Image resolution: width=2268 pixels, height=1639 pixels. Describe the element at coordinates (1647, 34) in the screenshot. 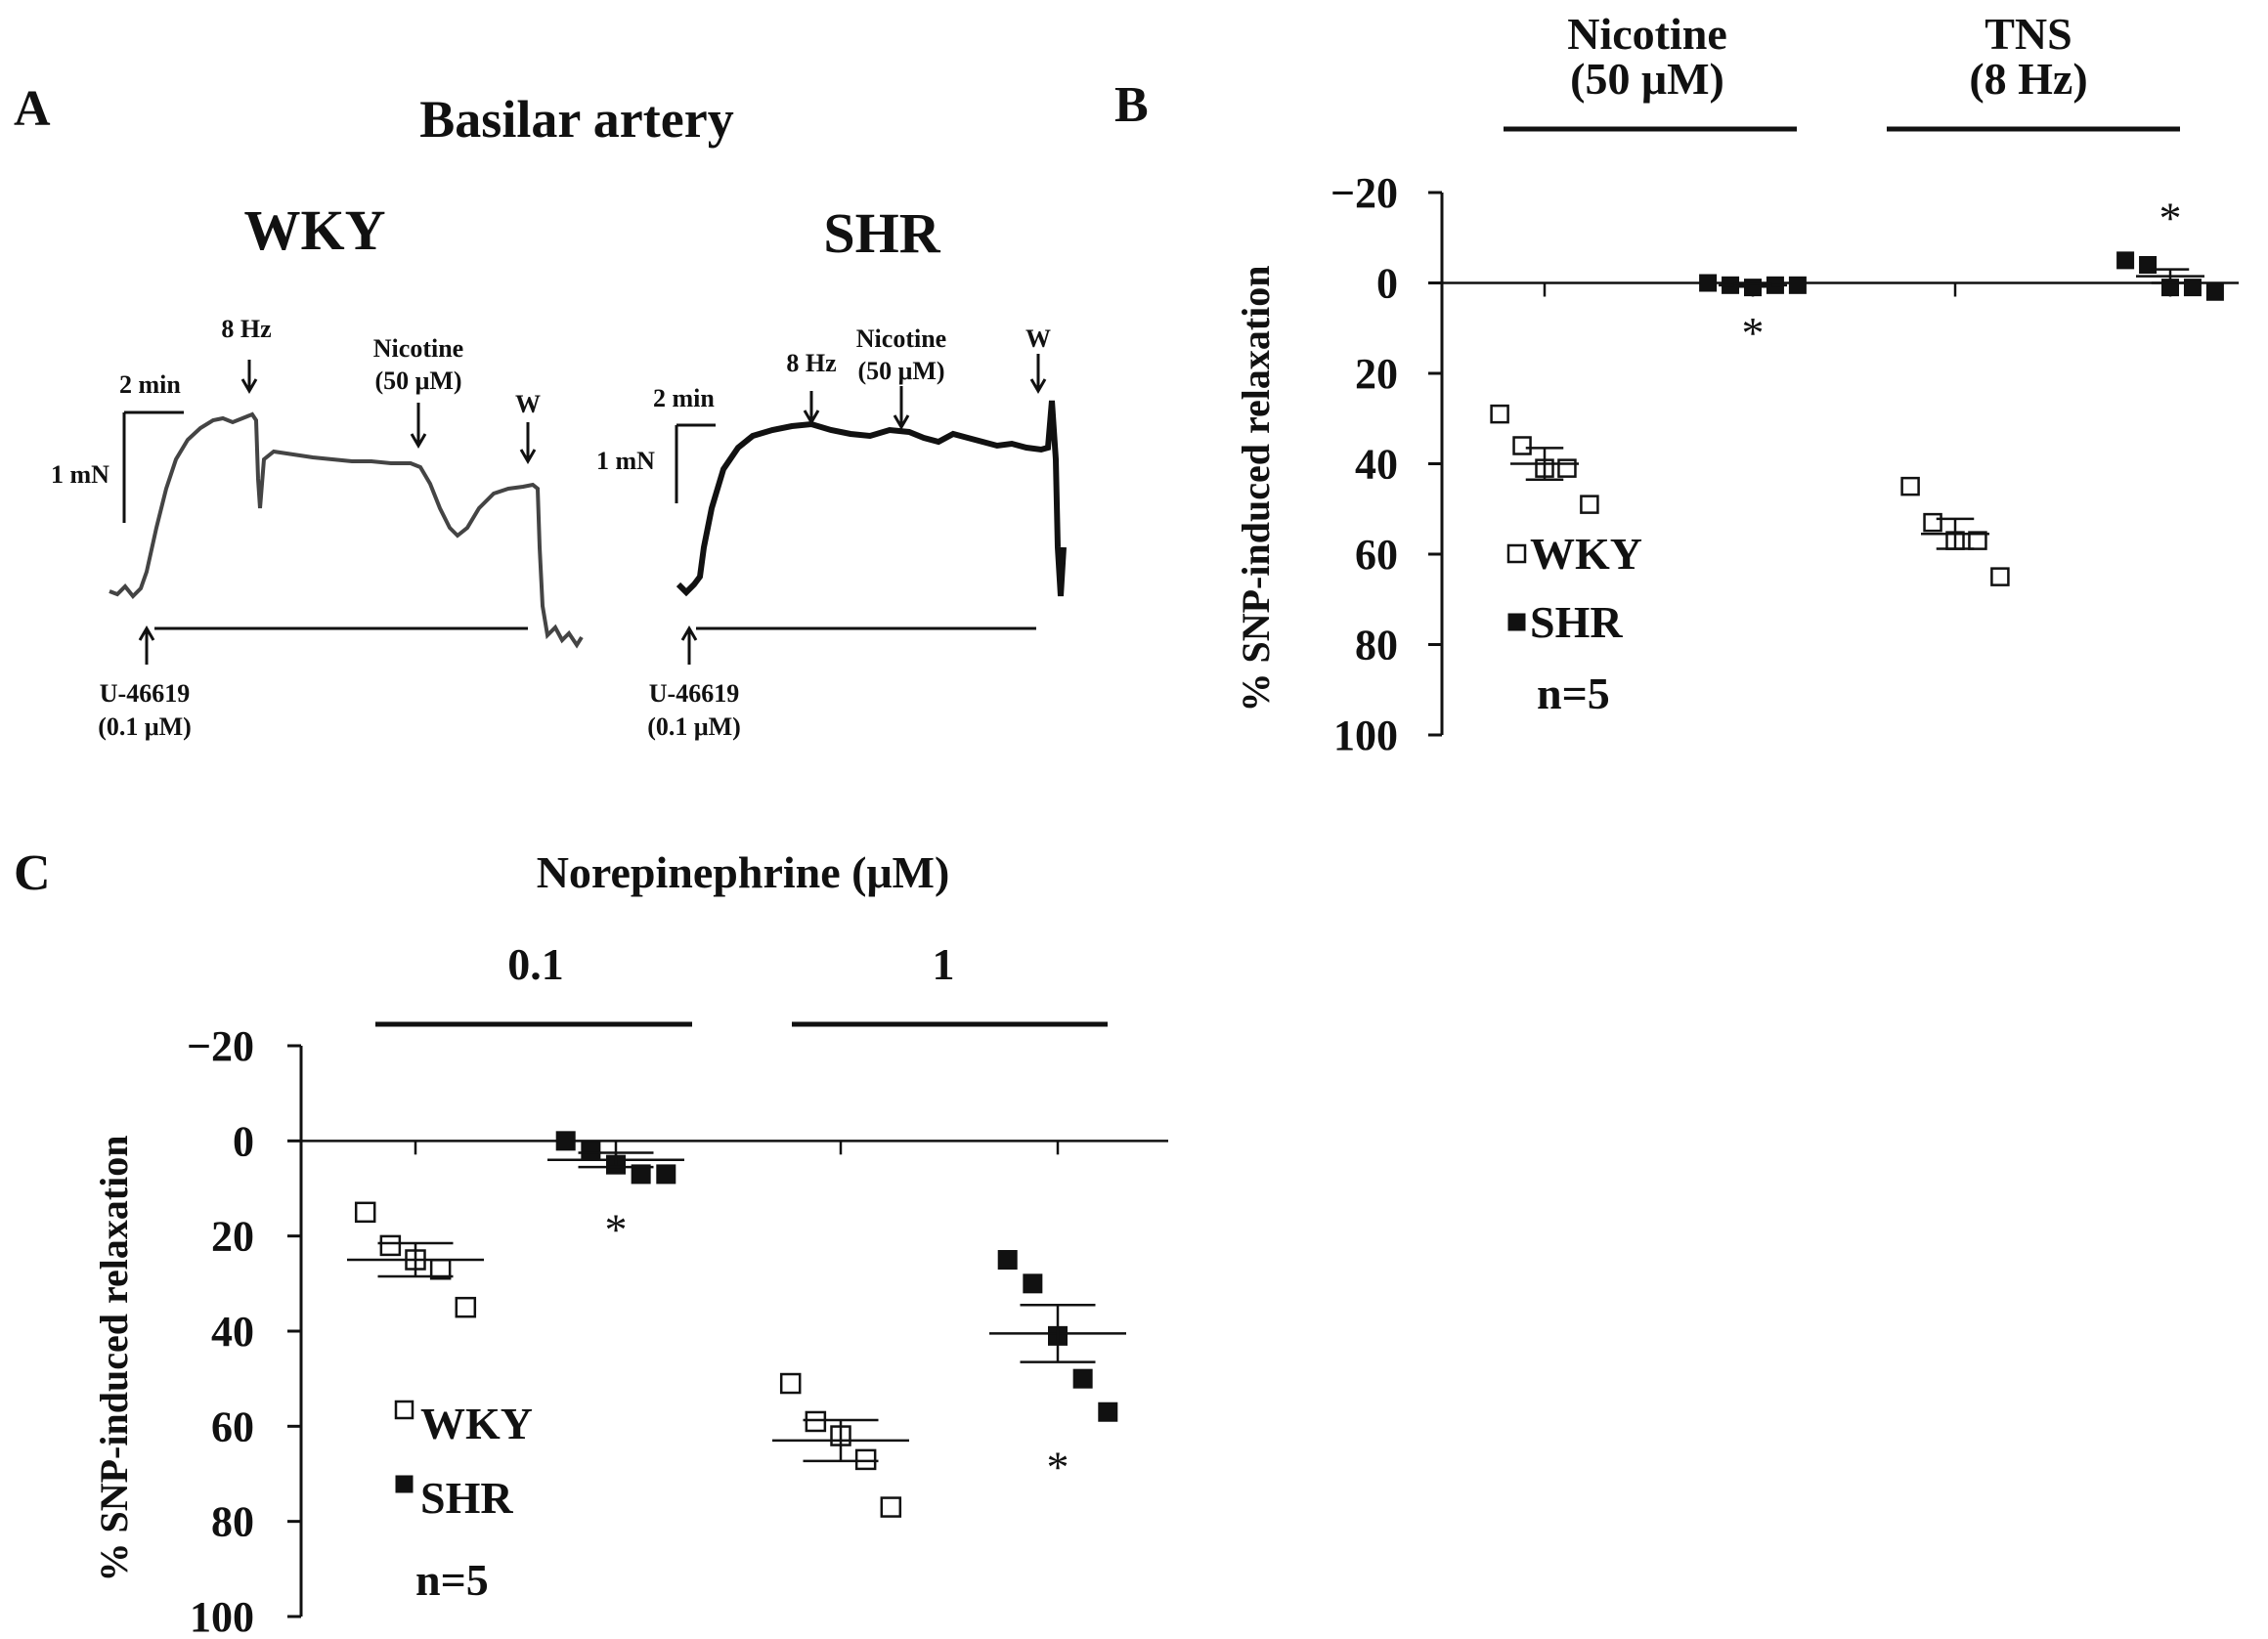

I see `panel-b-group1-label: Nicotine` at that location.